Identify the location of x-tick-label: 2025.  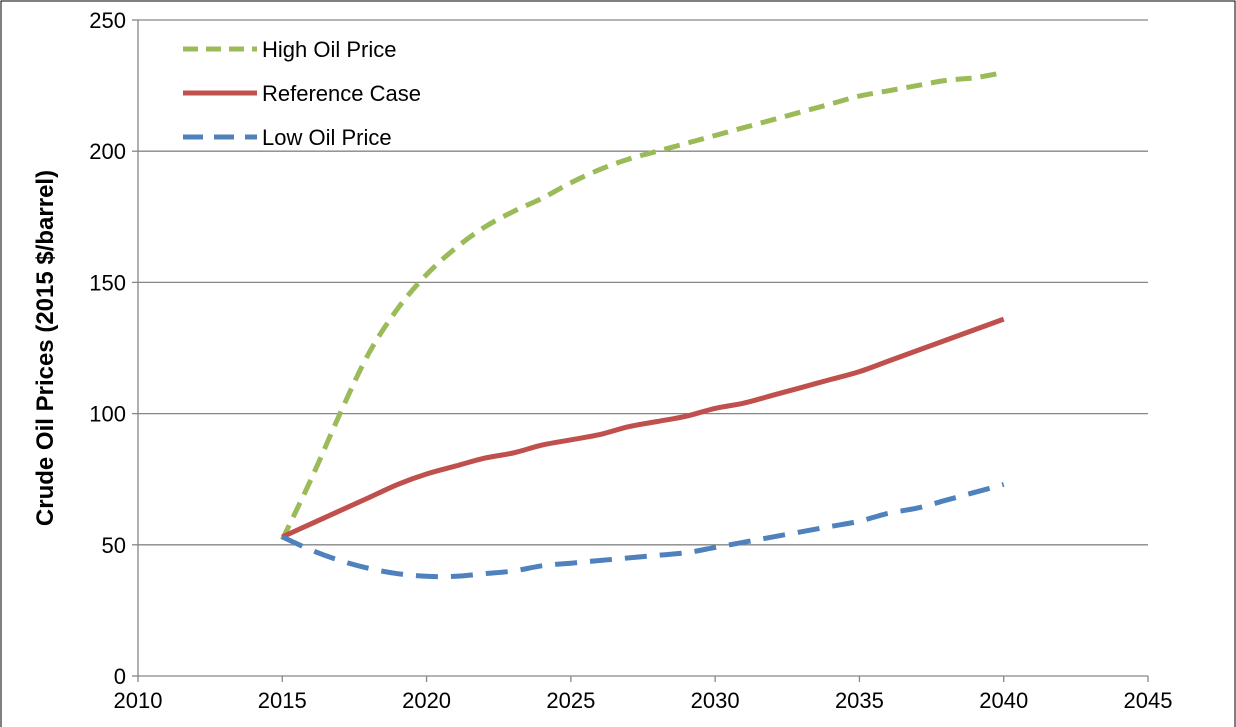
(570, 700).